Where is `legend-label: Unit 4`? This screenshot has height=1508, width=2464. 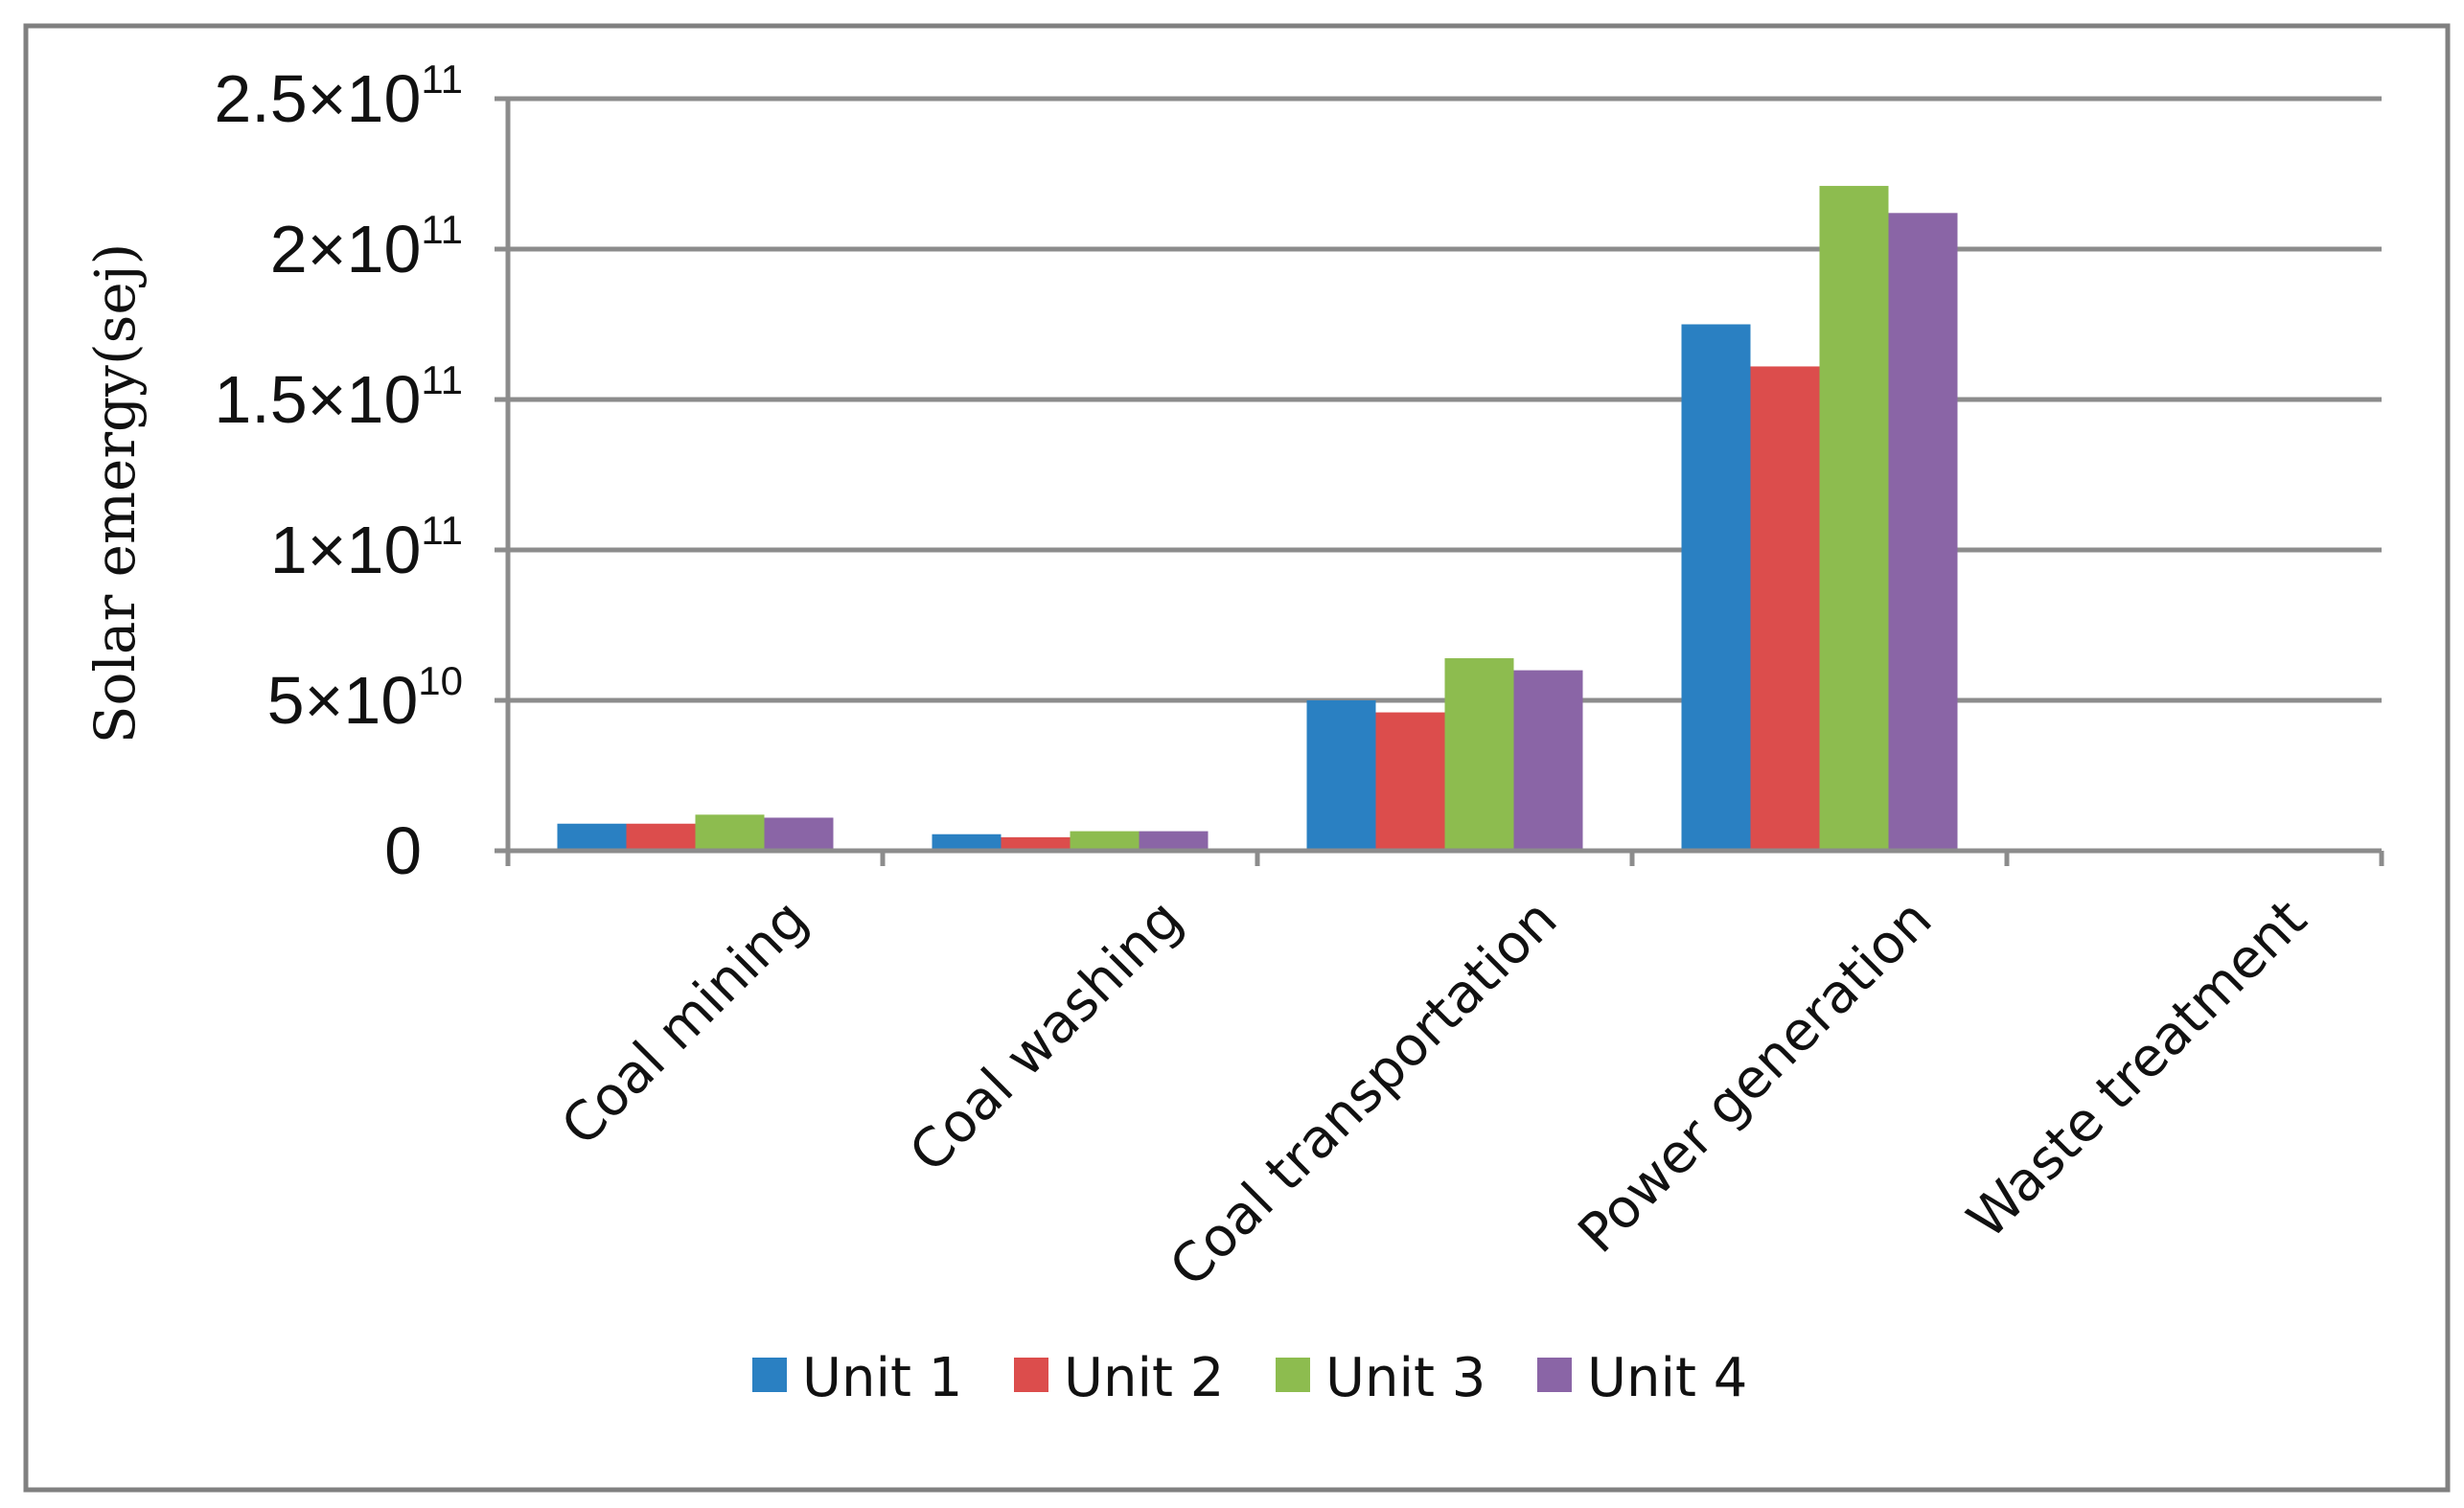
legend-label: Unit 4 is located at coordinates (1667, 1378).